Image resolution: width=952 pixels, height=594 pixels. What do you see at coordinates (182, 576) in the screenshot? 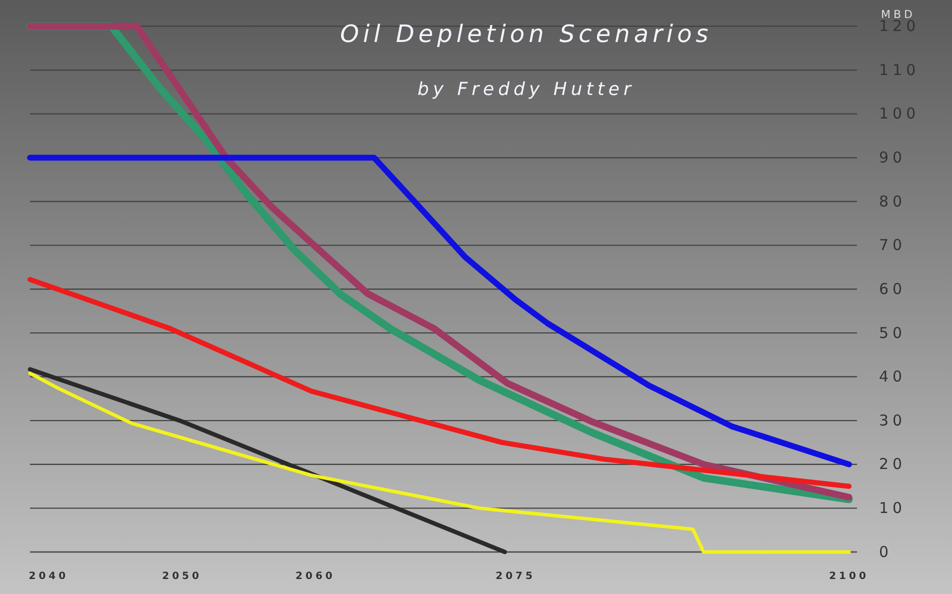
I see `x-tick-label: 2050` at bounding box center [182, 576].